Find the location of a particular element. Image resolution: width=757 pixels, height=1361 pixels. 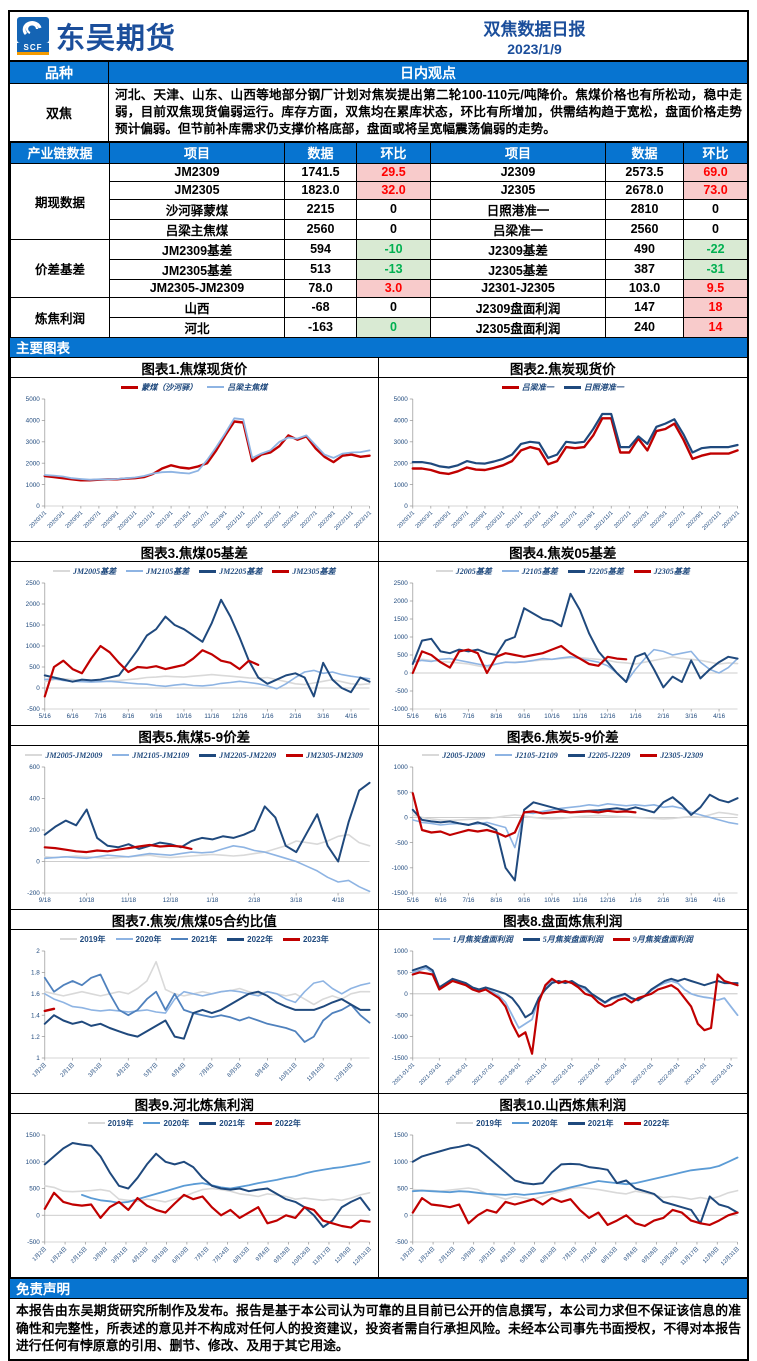

table-row: 炼焦利润 山西 -68 0 J2309盘面利润 147 18 is located at coordinates (379, 317).